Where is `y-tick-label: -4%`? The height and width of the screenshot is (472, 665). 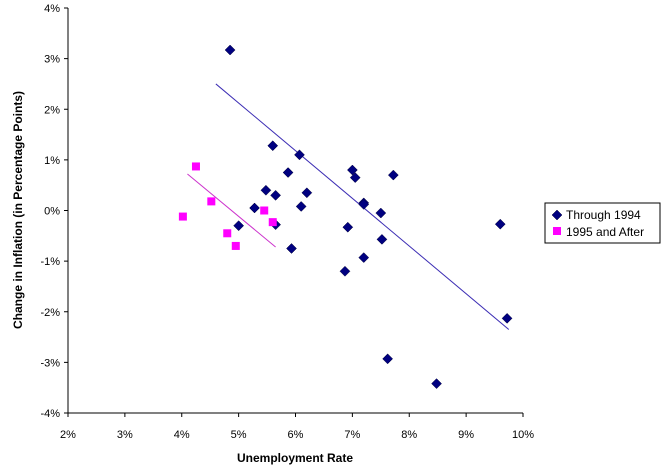
y-tick-label: -4% is located at coordinates (50, 414).